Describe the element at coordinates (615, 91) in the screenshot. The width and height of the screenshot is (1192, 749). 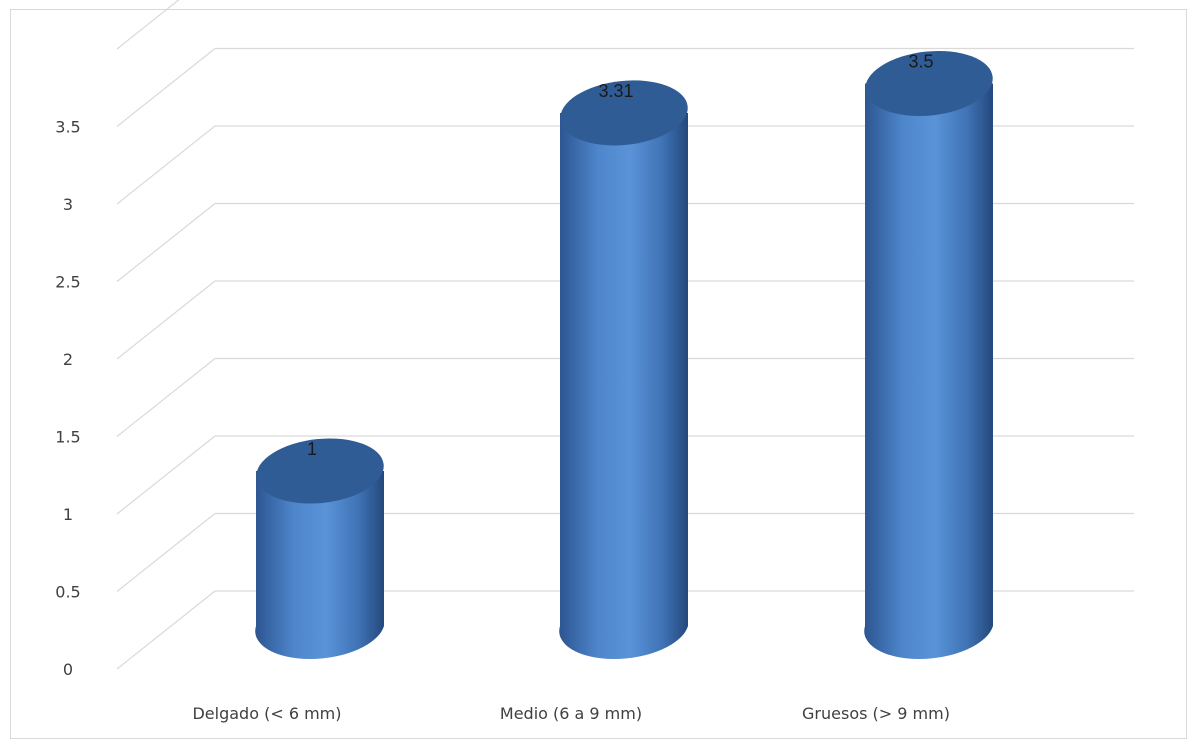
I see `data-label: 3.31` at that location.